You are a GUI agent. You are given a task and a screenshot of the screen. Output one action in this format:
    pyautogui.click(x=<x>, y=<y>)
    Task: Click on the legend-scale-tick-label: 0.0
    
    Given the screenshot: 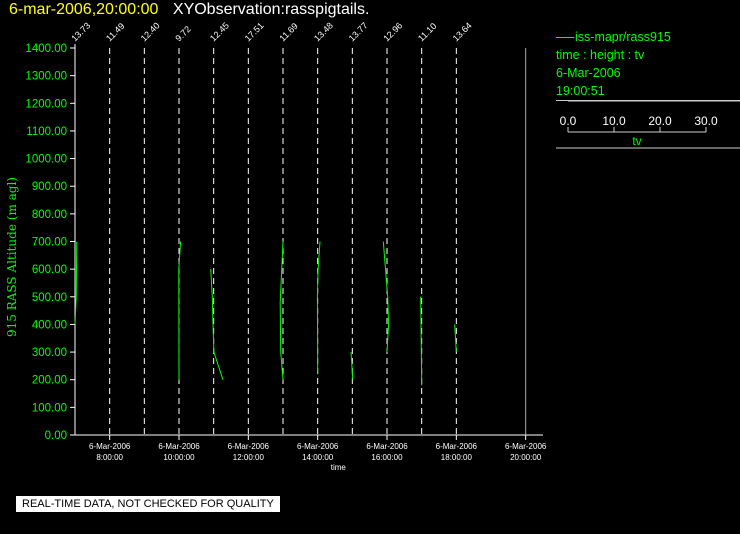 What is the action you would take?
    pyautogui.click(x=568, y=121)
    